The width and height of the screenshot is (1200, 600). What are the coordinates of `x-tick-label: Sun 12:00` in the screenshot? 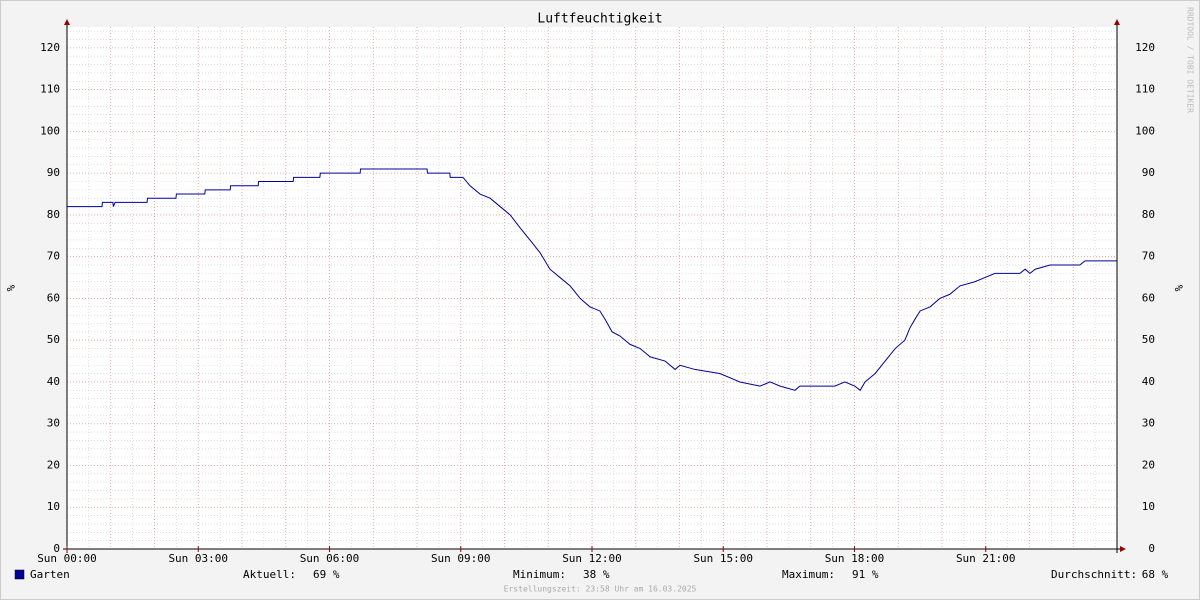 It's located at (592, 558).